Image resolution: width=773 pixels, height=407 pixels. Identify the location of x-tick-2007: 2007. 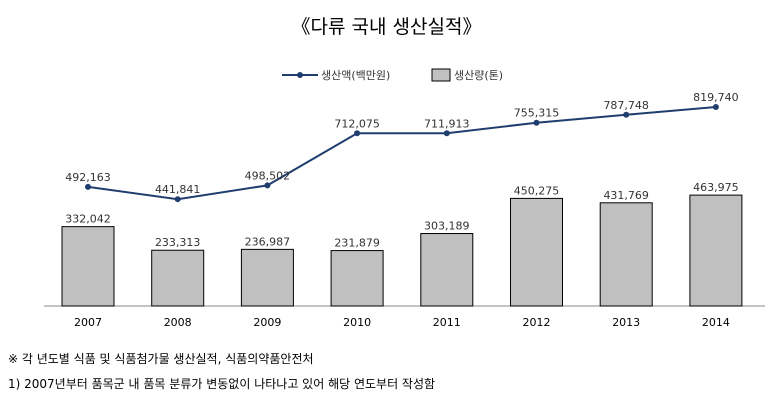
(88, 322).